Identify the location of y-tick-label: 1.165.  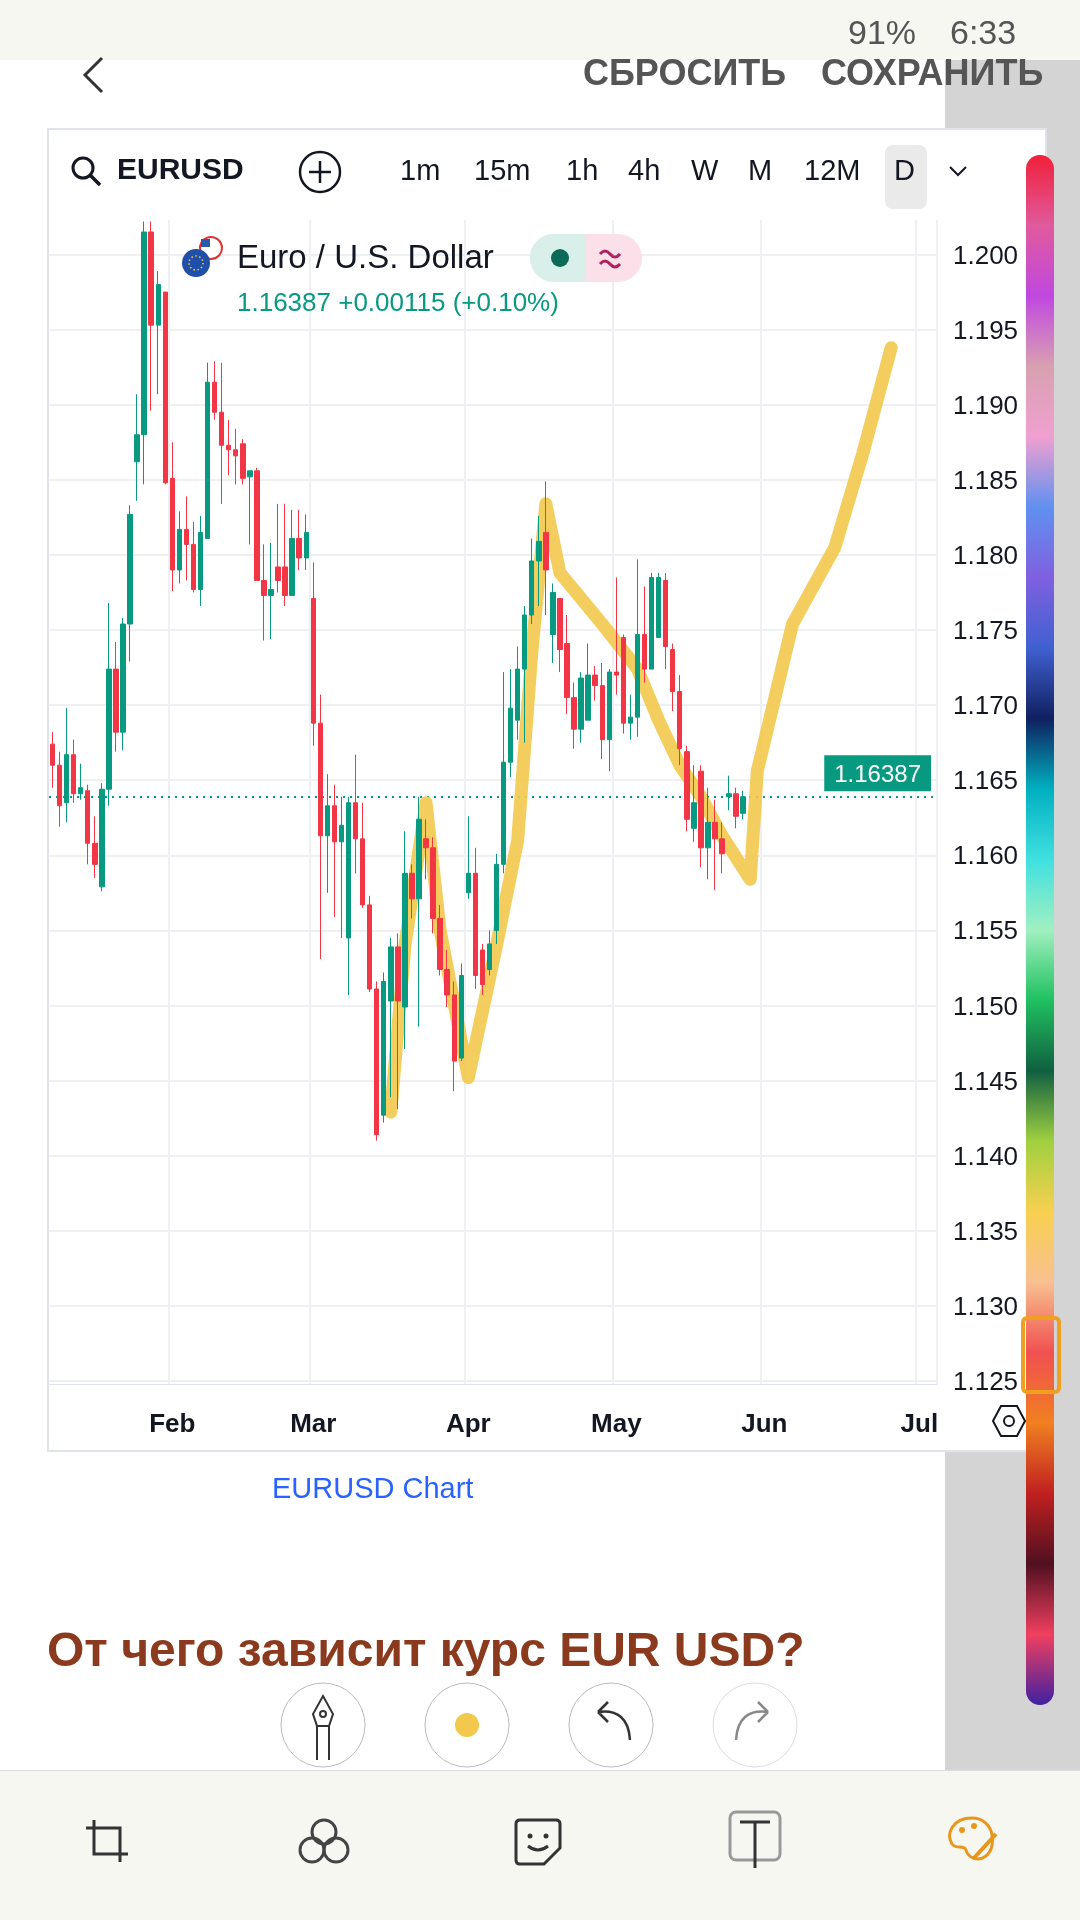
(986, 780).